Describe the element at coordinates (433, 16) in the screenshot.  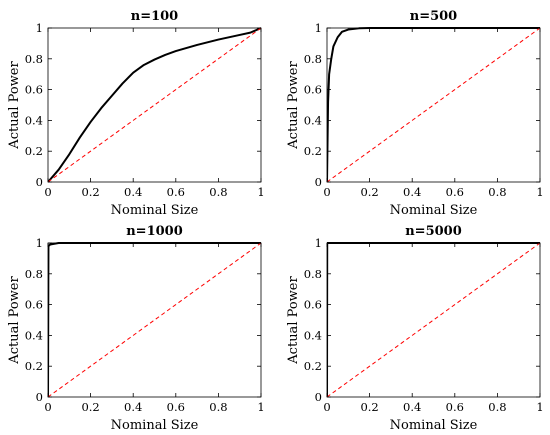
I see `panel-title: n=500` at that location.